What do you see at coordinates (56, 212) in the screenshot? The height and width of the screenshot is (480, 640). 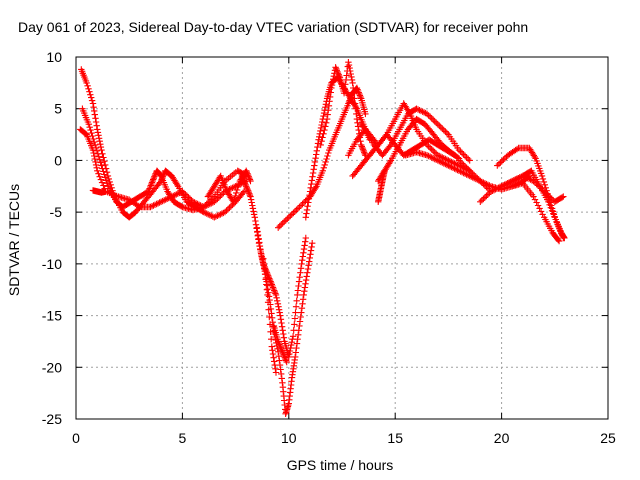 I see `y-tick-label: -5` at bounding box center [56, 212].